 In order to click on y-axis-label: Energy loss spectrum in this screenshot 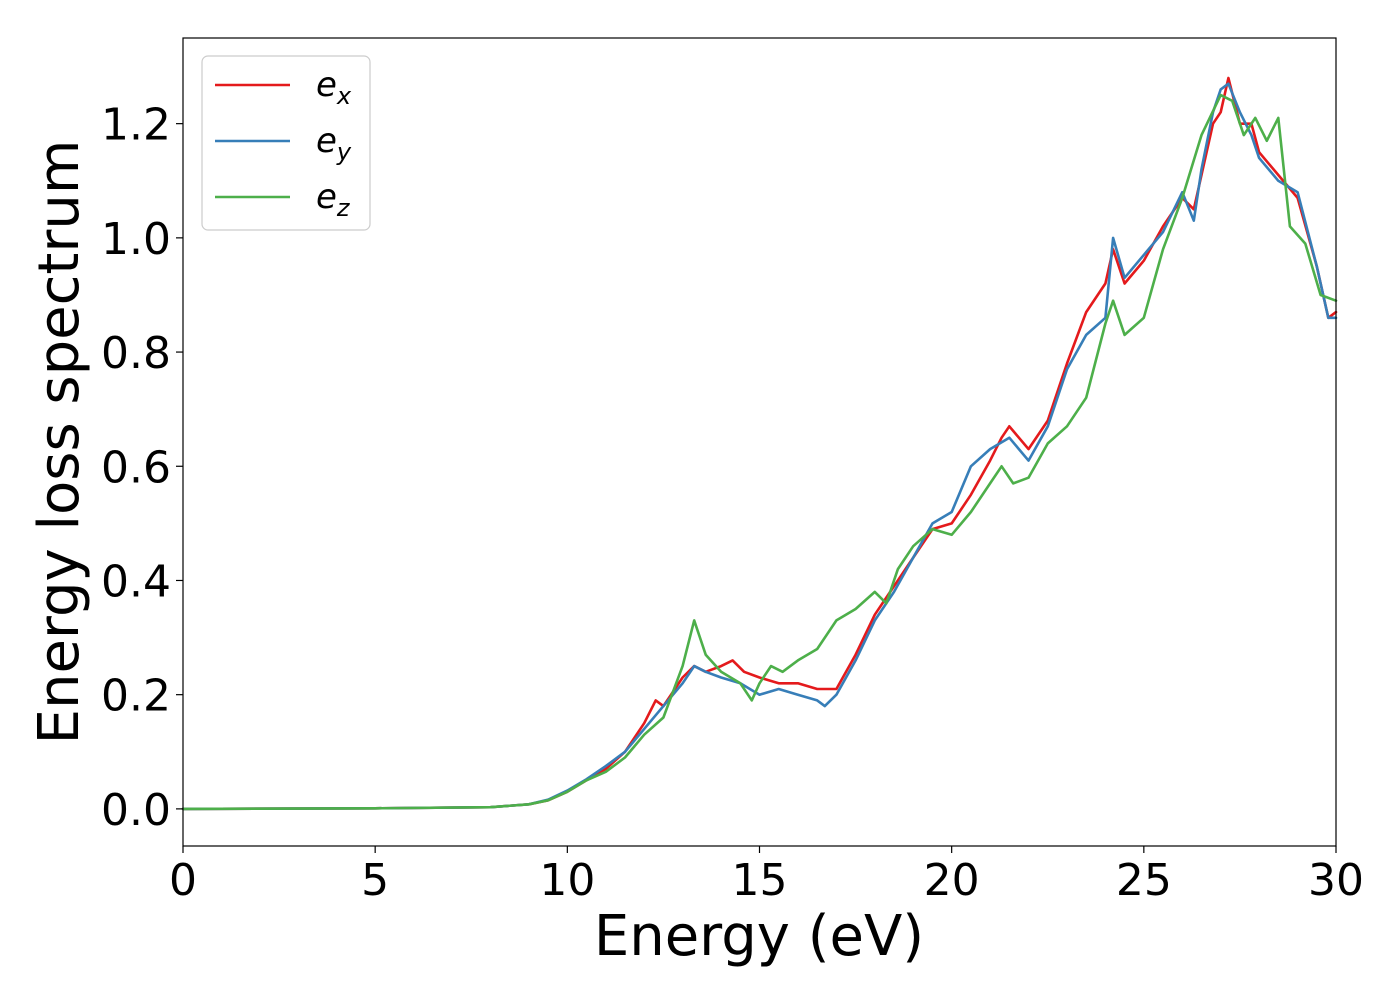, I will do `click(59, 442)`.